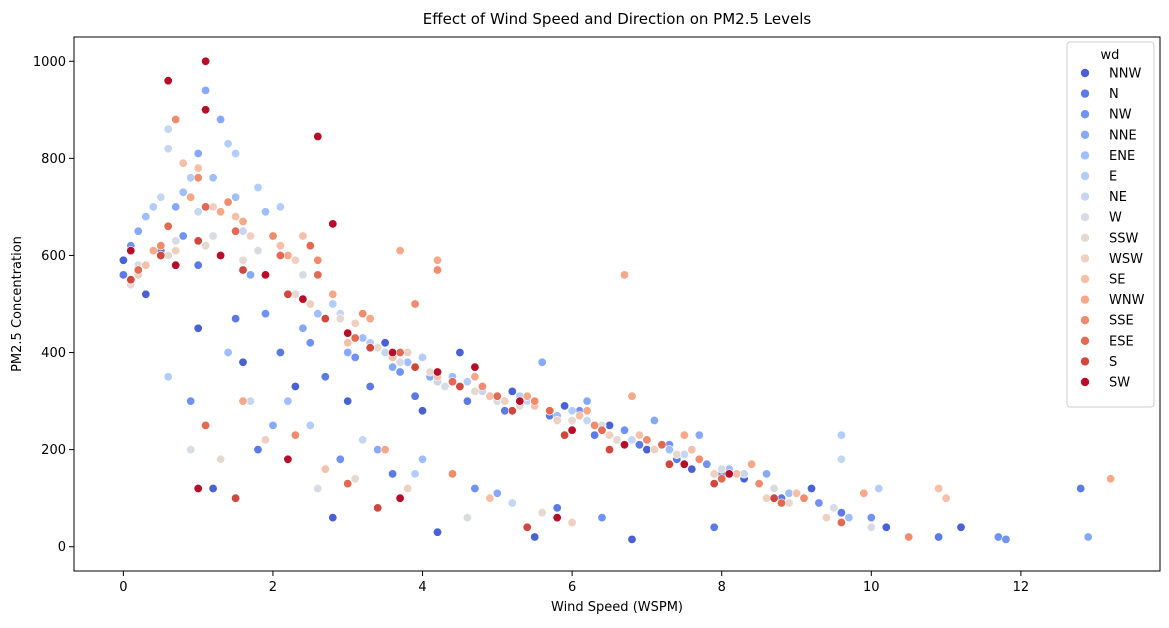 The height and width of the screenshot is (628, 1169). Describe the element at coordinates (1113, 177) in the screenshot. I see `legend-label: E` at that location.